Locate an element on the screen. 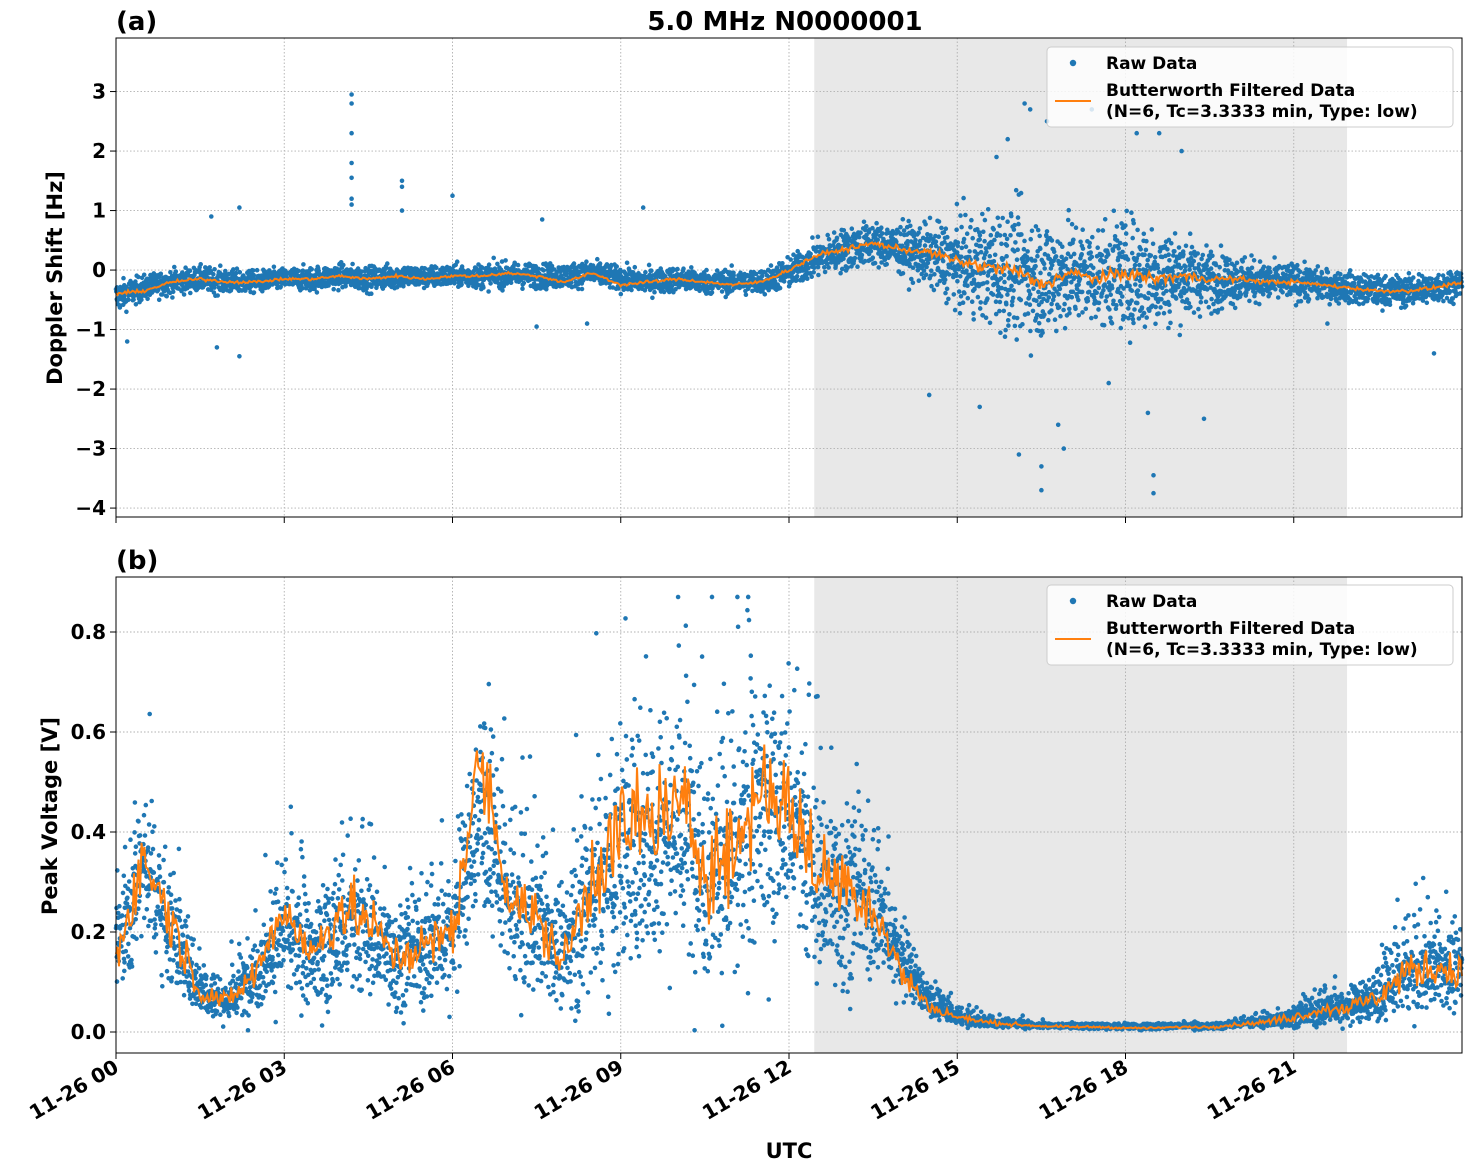 This screenshot has height=1172, width=1472. x-tick-label: 11-26 18 is located at coordinates (1083, 1090).